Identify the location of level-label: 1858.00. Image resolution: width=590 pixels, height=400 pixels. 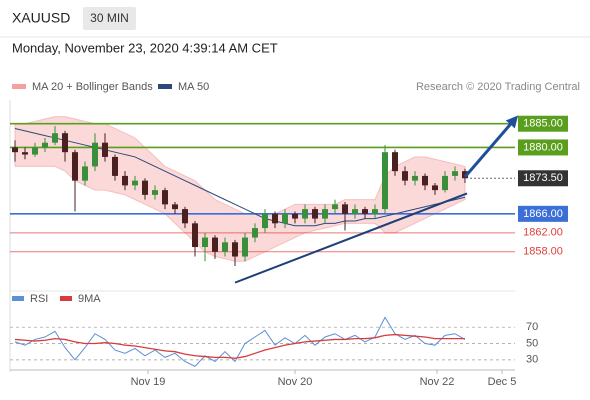
(543, 252).